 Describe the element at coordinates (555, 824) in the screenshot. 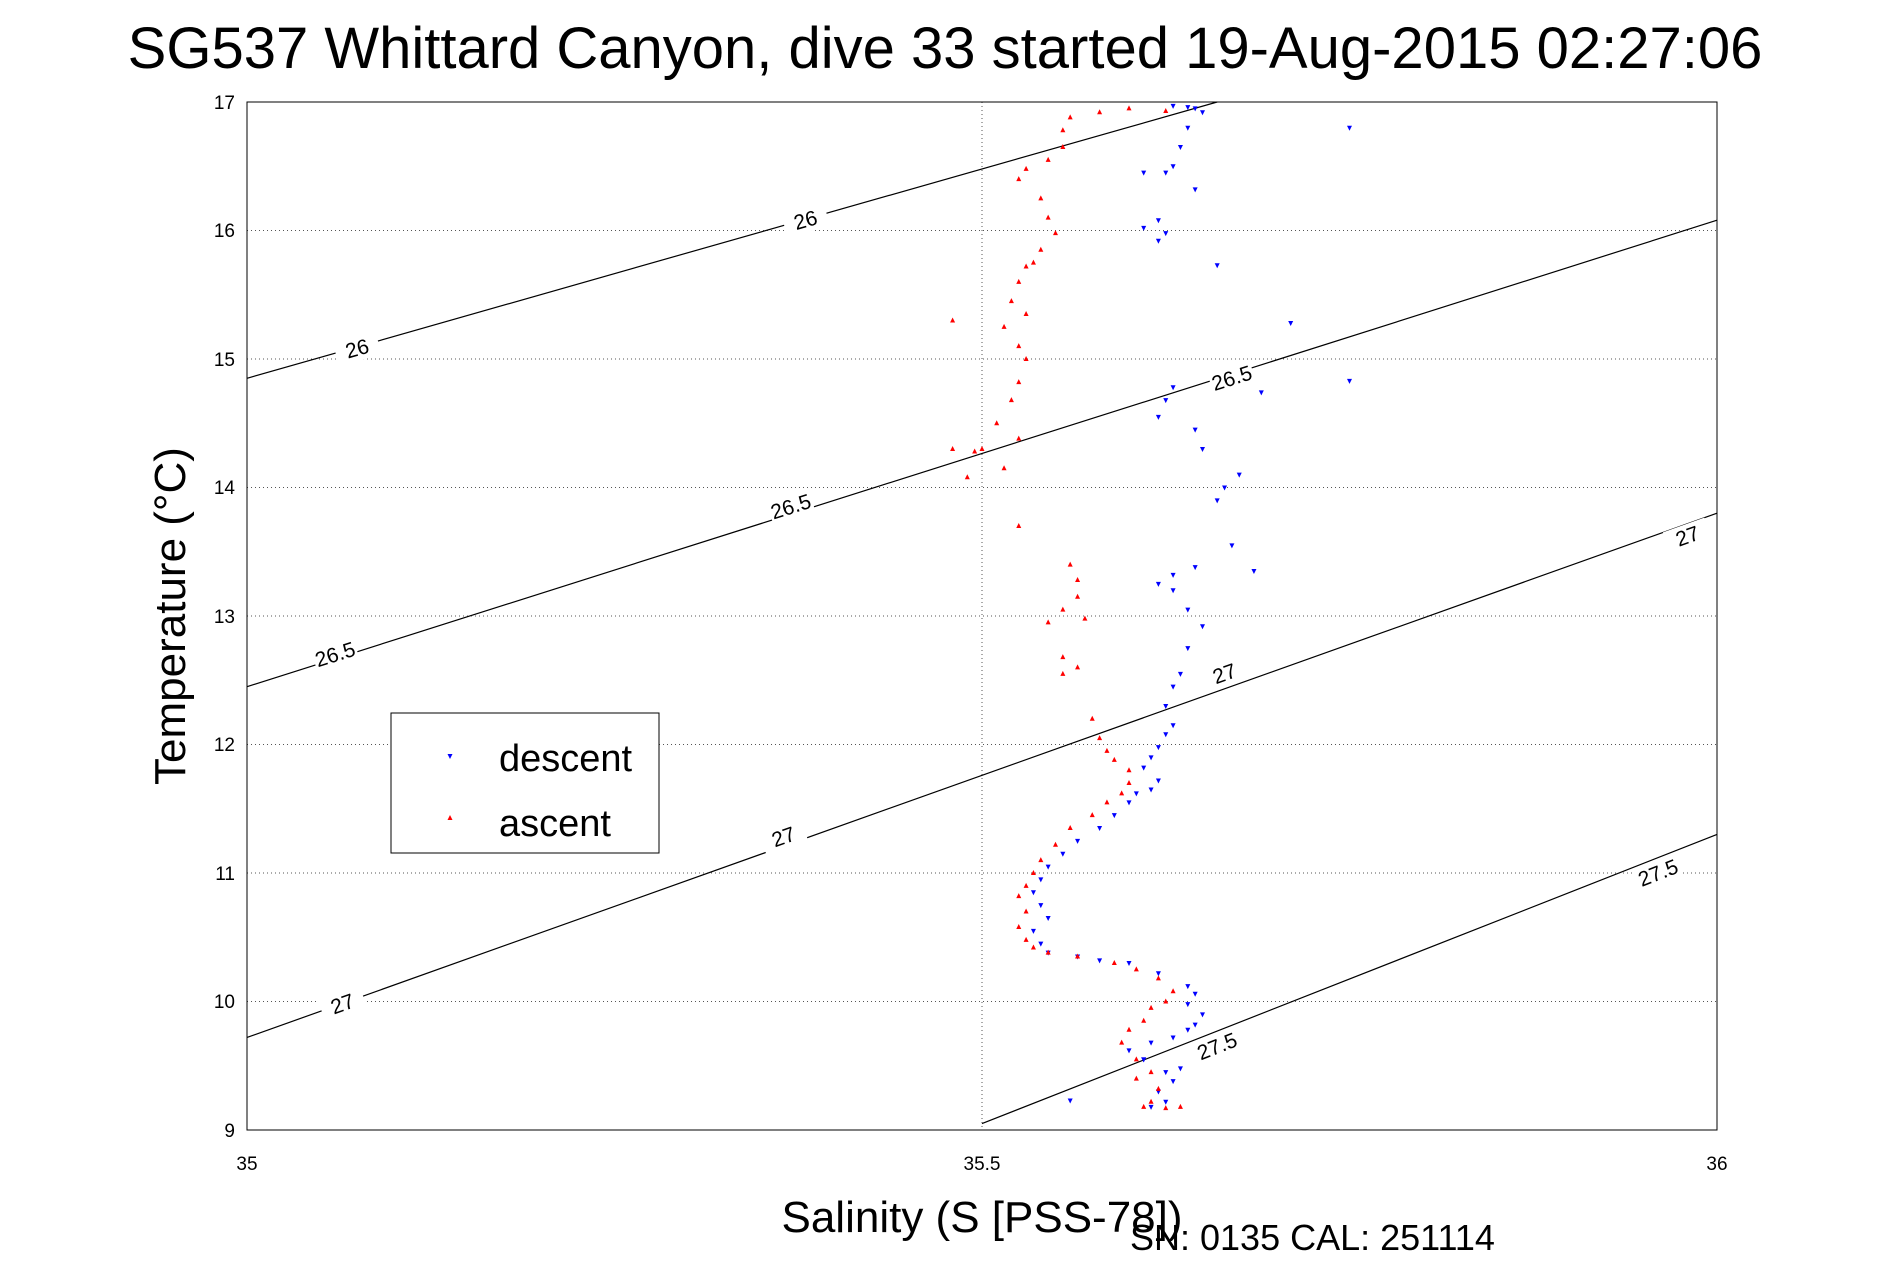

I see `legend-ascent-label: ascent` at that location.